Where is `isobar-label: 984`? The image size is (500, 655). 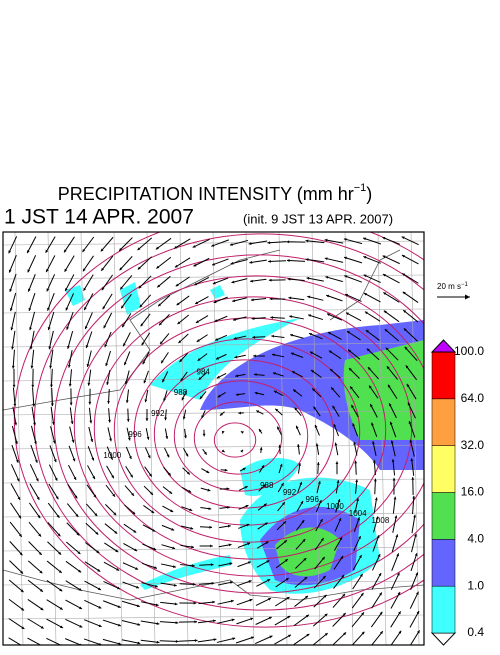 isobar-label: 984 is located at coordinates (204, 371).